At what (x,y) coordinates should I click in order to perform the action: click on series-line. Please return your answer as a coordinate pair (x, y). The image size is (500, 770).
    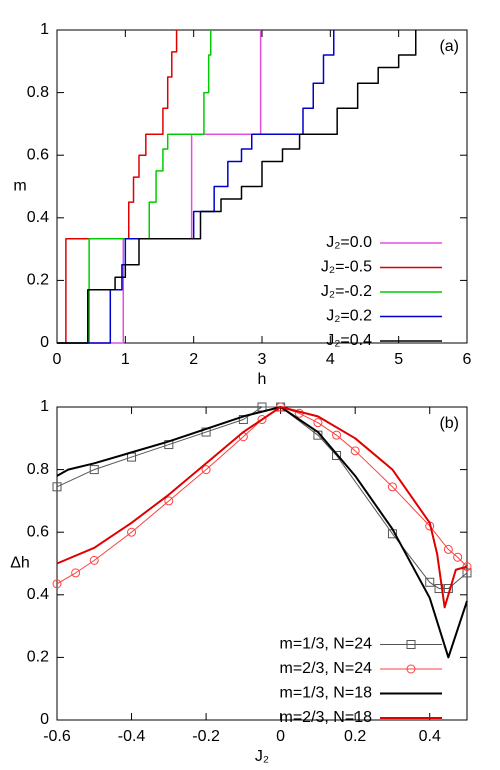
    Looking at the image, I should click on (117, 187).